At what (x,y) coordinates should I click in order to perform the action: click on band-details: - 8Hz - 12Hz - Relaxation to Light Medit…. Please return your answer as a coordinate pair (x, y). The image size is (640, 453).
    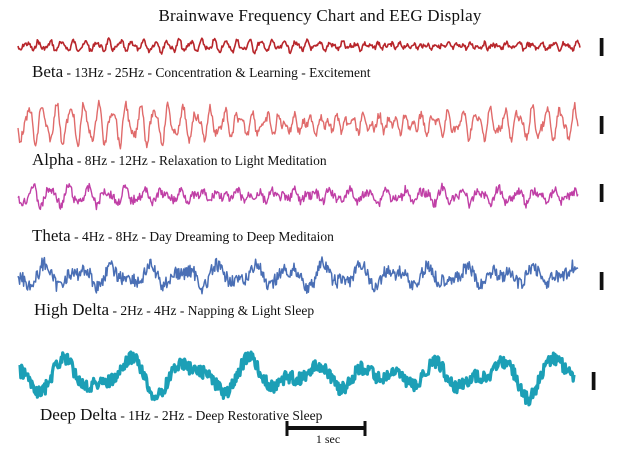
    Looking at the image, I should click on (200, 160).